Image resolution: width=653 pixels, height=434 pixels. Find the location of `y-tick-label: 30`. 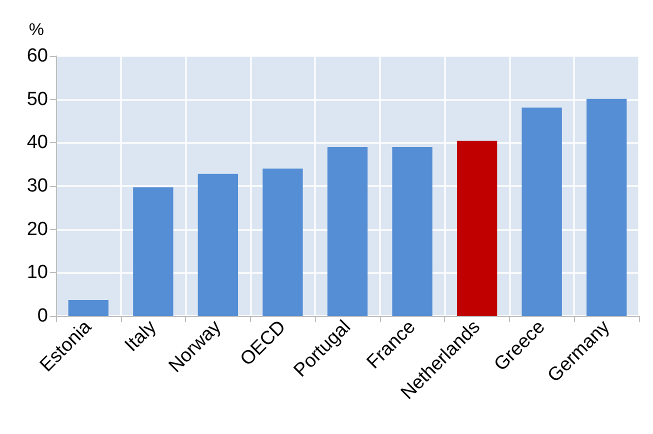

y-tick-label: 30 is located at coordinates (37, 186).